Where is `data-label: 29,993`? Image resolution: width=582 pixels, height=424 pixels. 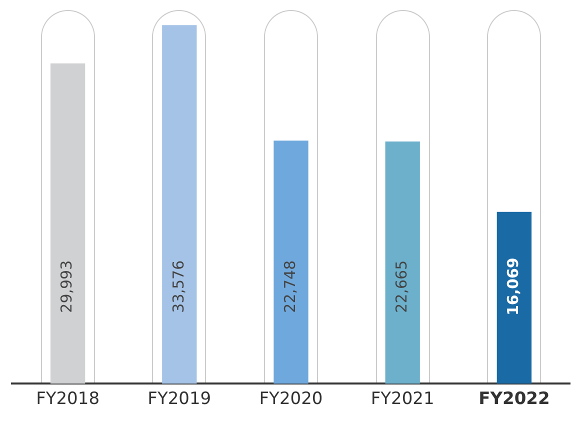 data-label: 29,993 is located at coordinates (67, 286).